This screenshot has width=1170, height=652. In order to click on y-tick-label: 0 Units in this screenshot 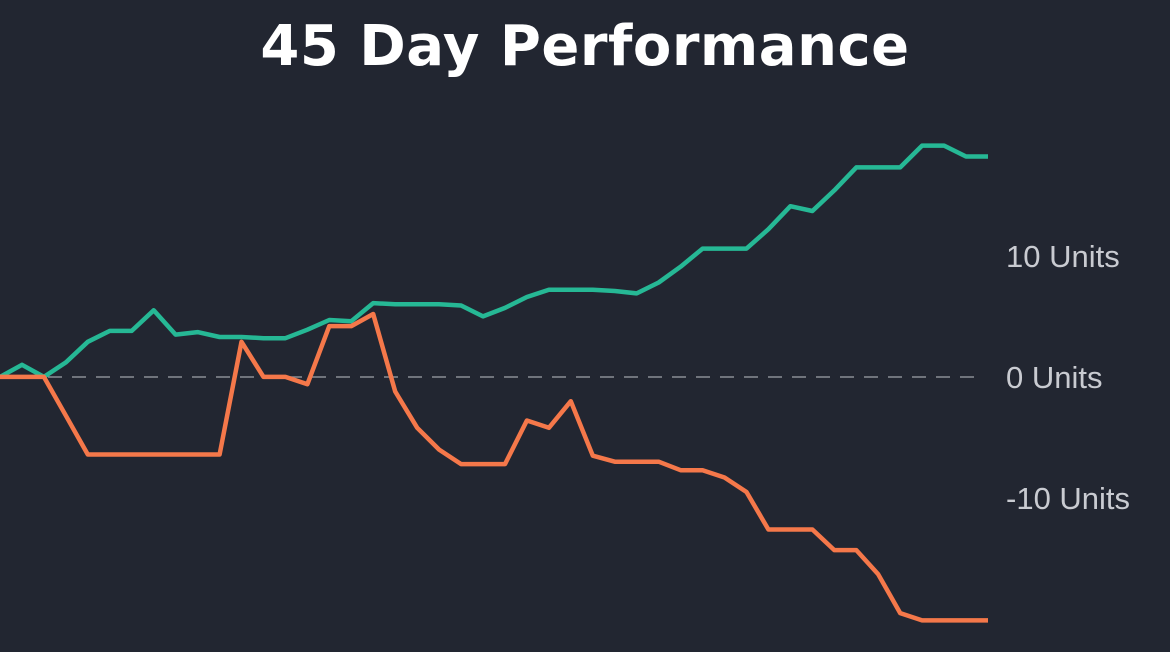, I will do `click(1054, 377)`.